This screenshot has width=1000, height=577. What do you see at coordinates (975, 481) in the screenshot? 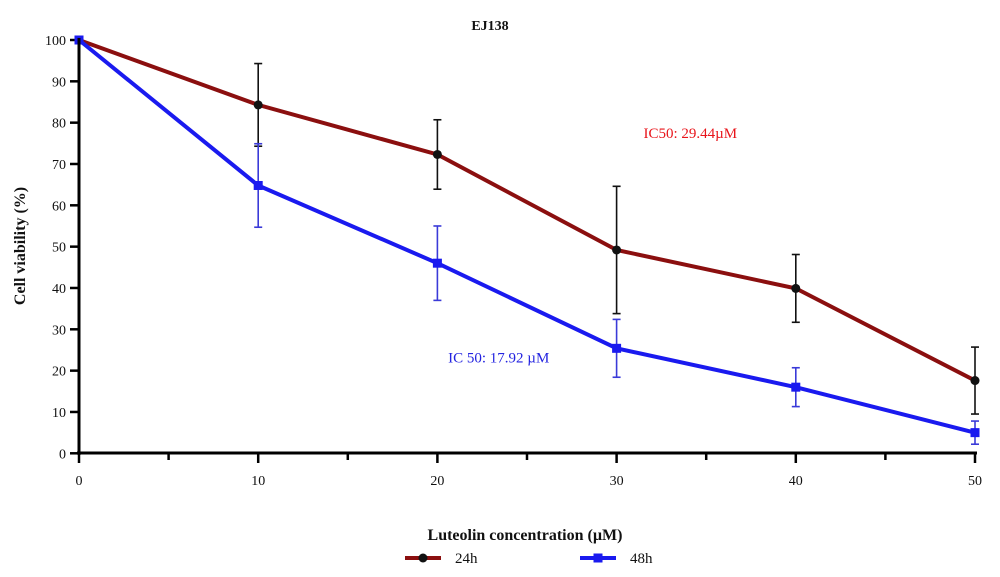
I see `x-tick-label: 50` at bounding box center [975, 481].